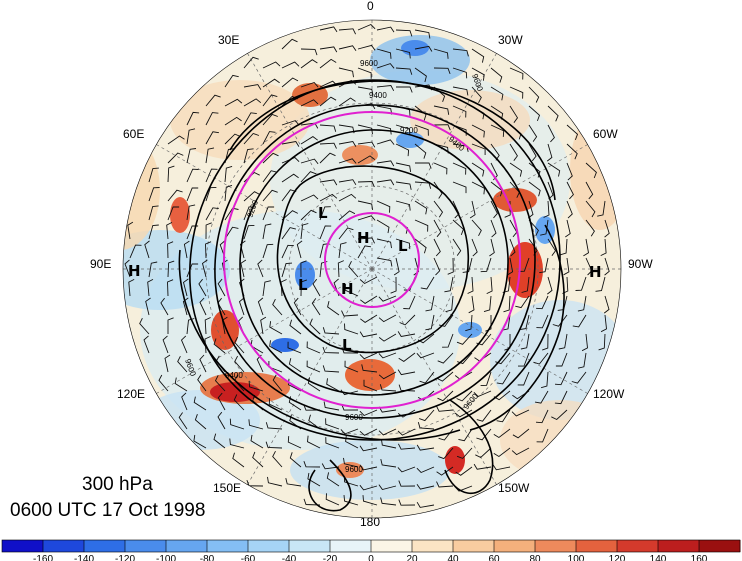 Image resolution: width=742 pixels, height=561 pixels. I want to click on longitude-label: 90W, so click(640, 264).